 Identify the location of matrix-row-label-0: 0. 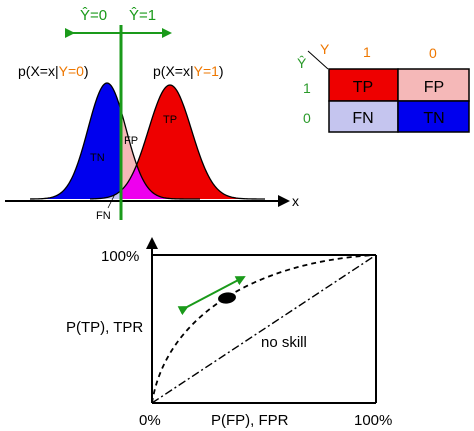
(307, 118).